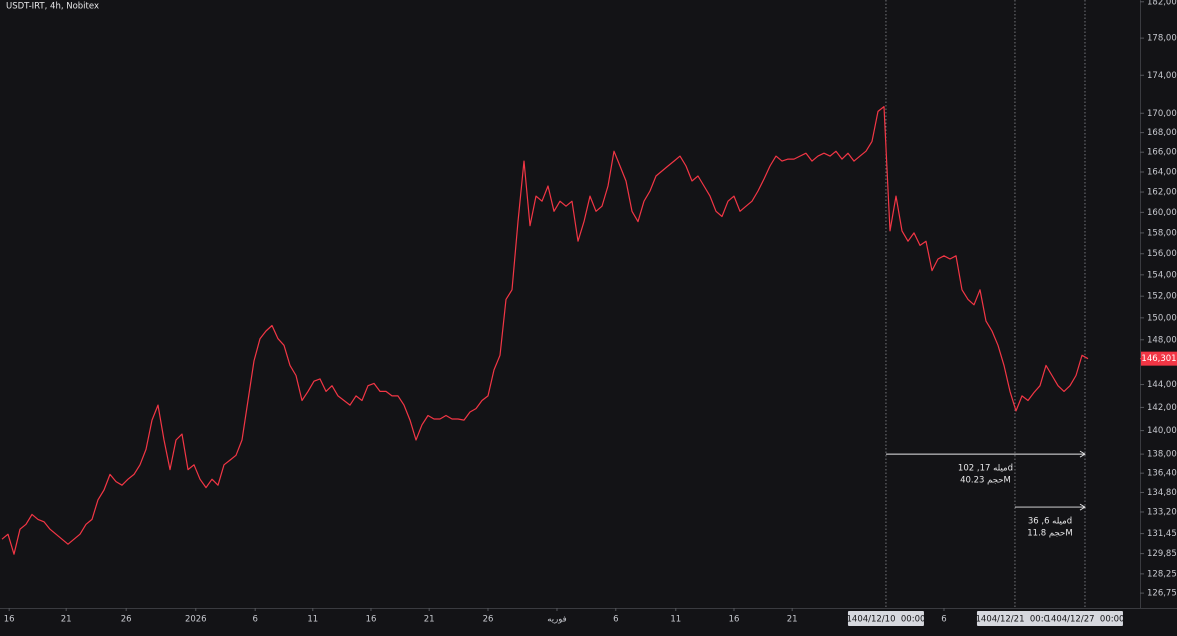  Describe the element at coordinates (1050, 522) in the screenshot. I see `measure-text: 36 ,میله 6d` at that location.